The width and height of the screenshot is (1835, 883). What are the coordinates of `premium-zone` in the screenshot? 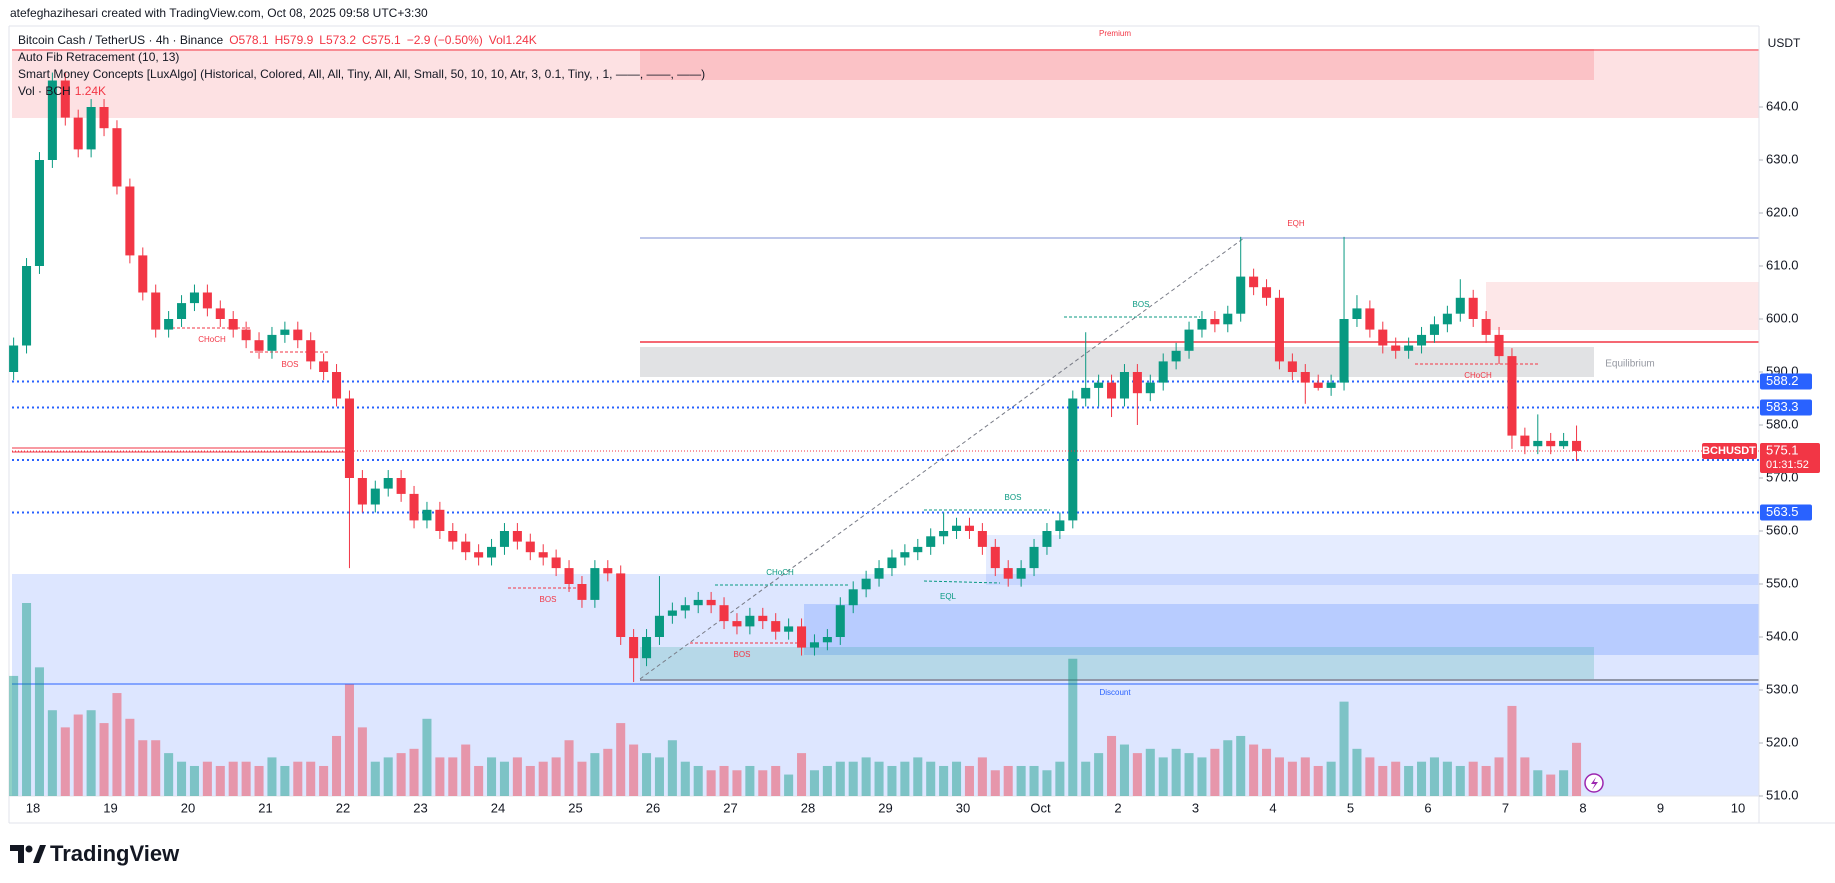 It's located at (885, 83).